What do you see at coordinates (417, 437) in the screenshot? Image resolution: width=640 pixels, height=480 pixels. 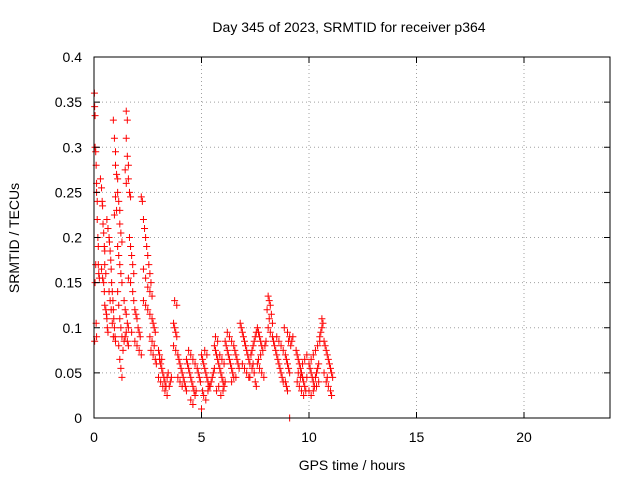 I see `x-tick-label: 15` at bounding box center [417, 437].